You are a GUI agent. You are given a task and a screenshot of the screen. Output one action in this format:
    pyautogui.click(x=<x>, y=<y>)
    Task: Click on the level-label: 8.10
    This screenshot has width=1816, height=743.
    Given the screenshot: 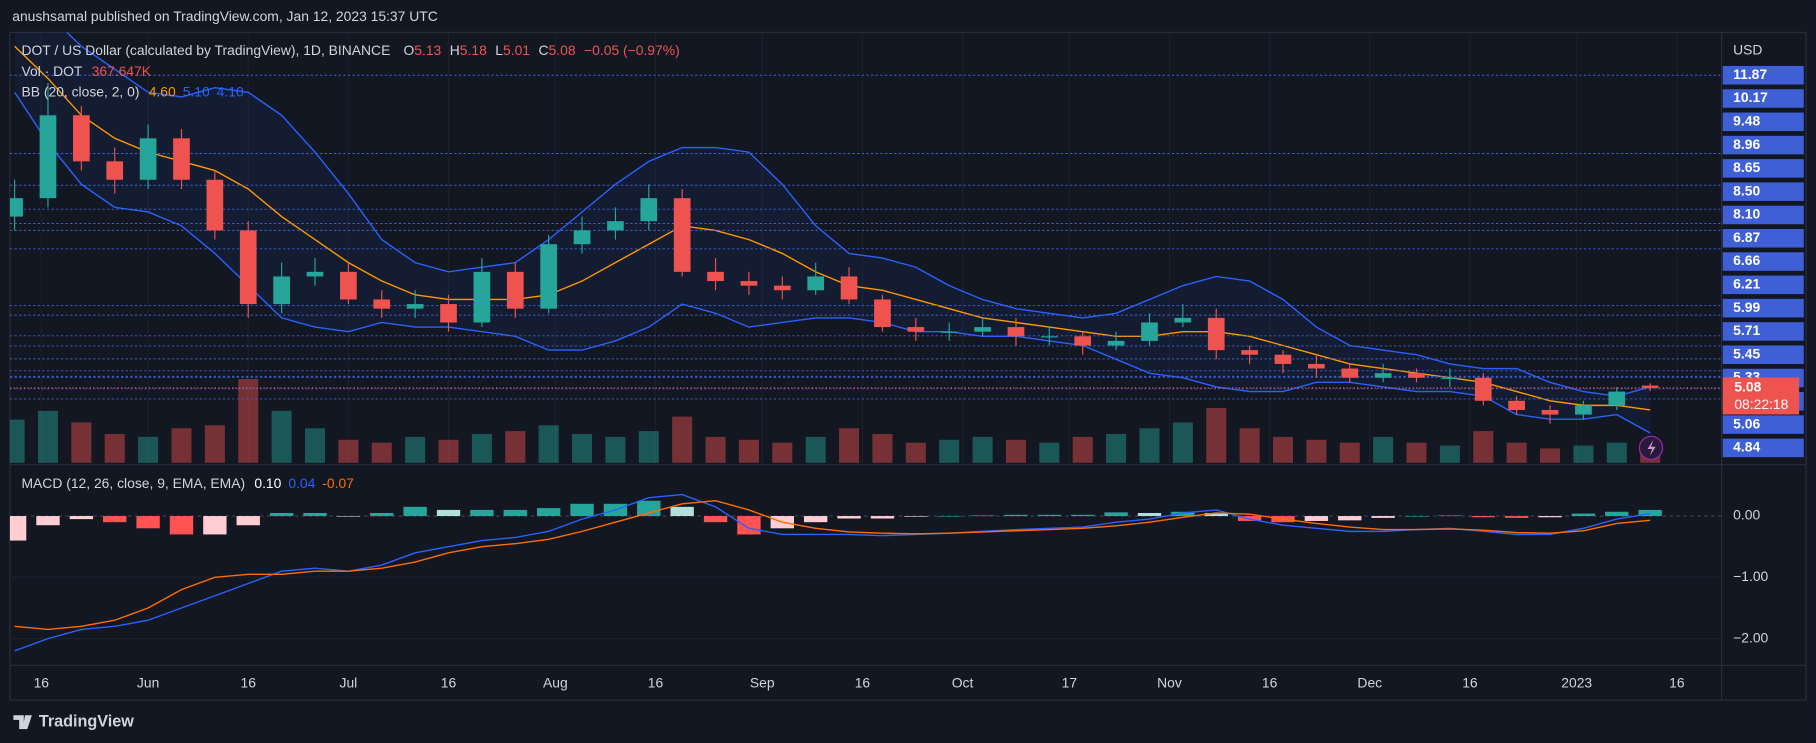 What is the action you would take?
    pyautogui.click(x=1746, y=214)
    